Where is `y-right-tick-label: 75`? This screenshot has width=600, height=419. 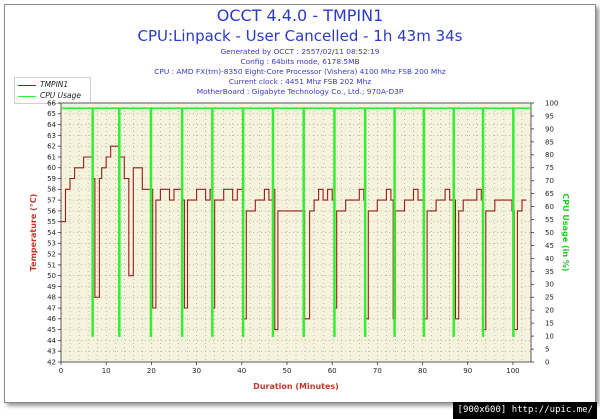 y-right-tick-label: 75 is located at coordinates (549, 168).